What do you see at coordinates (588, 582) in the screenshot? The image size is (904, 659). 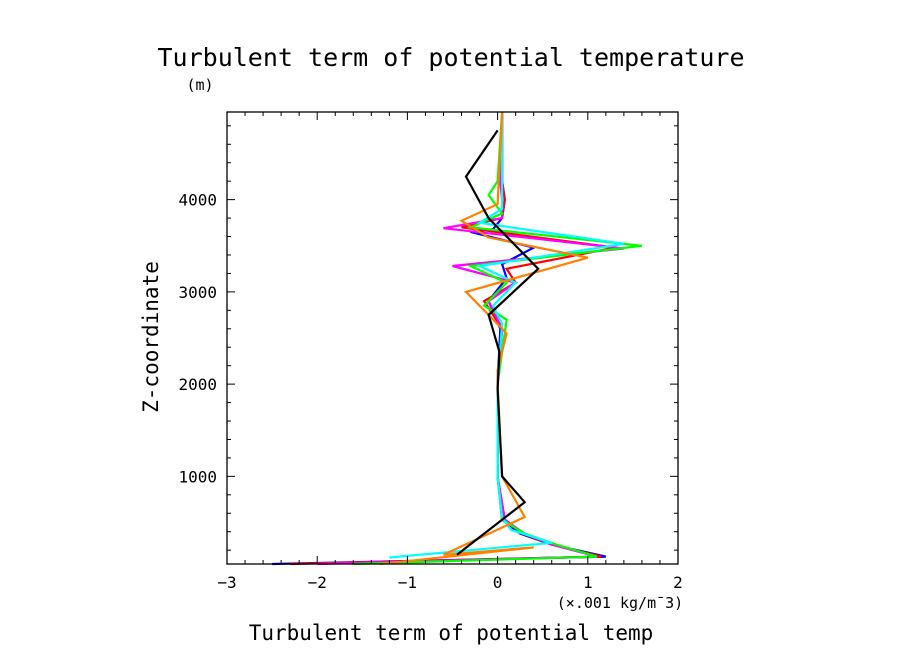 I see `x-tick-label: 1` at bounding box center [588, 582].